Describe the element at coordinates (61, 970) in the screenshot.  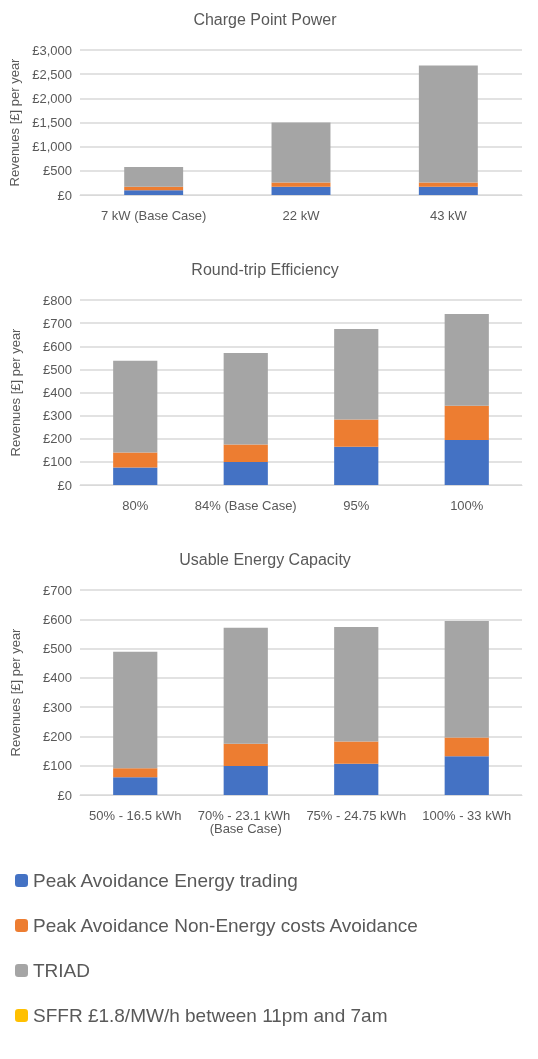
I see `legend-label: TRIAD` at that location.